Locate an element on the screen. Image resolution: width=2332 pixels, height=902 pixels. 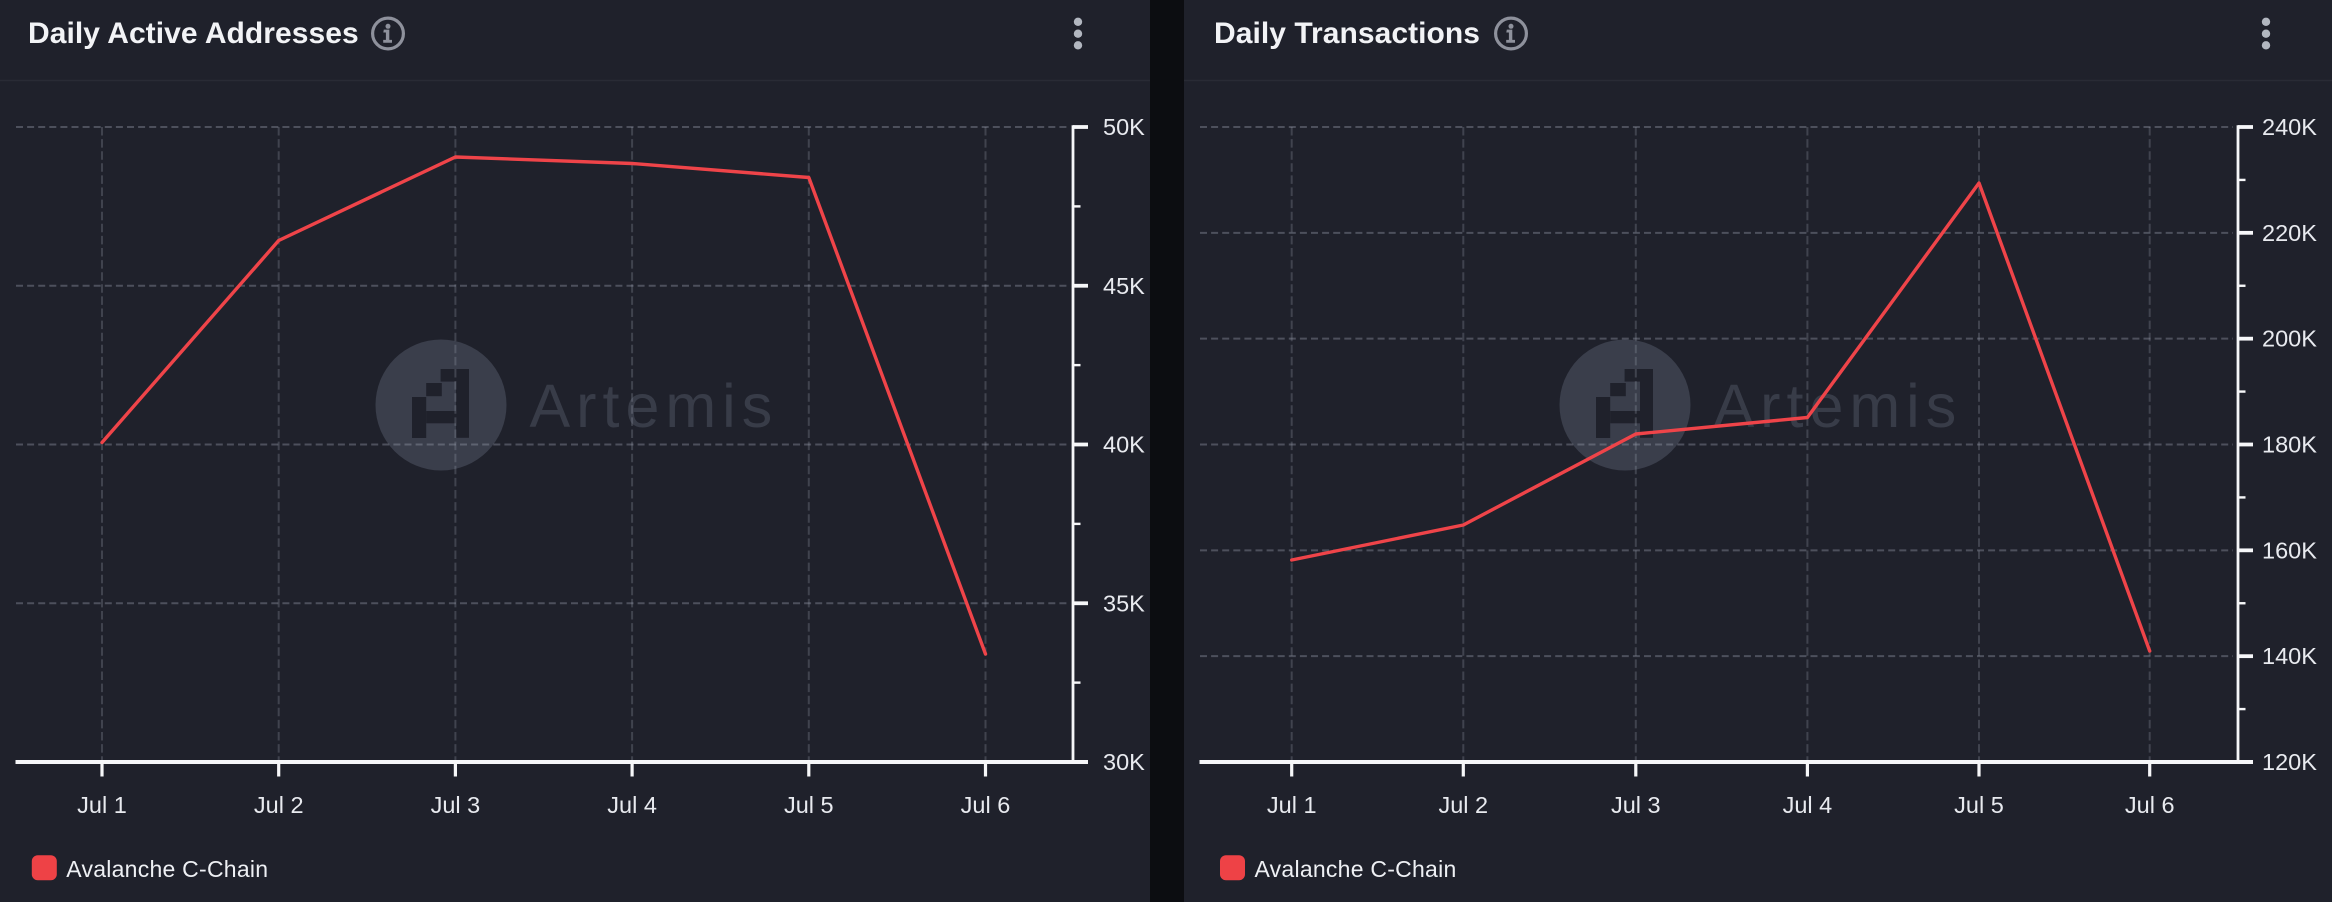
svg-text: 240K is located at coordinates (2289, 127).